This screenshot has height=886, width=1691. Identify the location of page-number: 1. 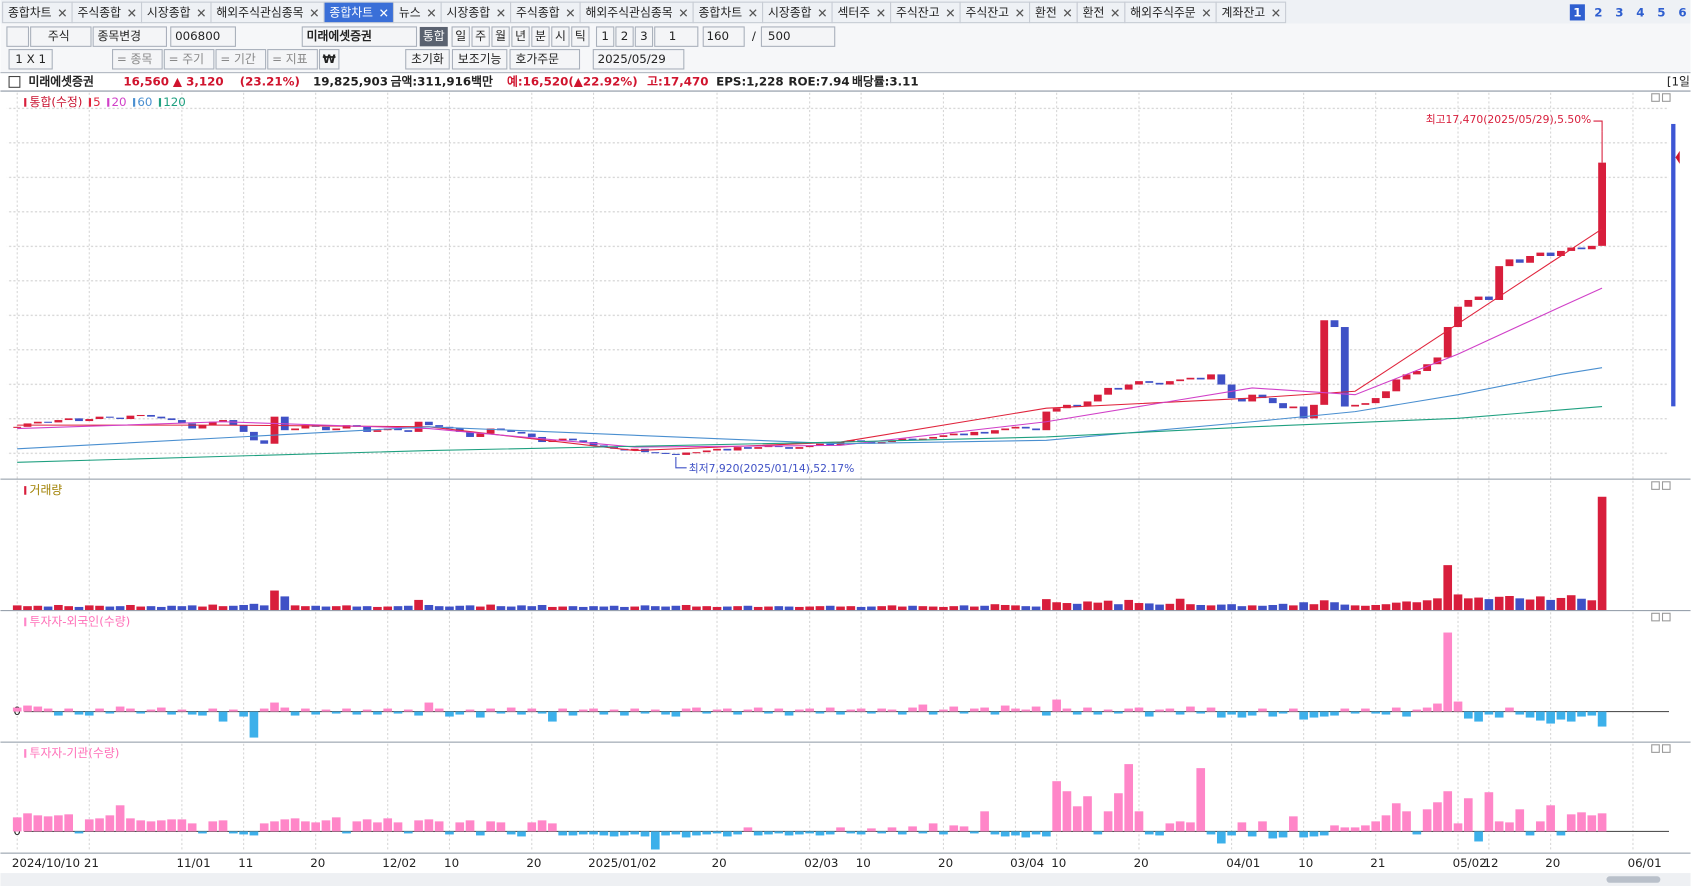
(1577, 12).